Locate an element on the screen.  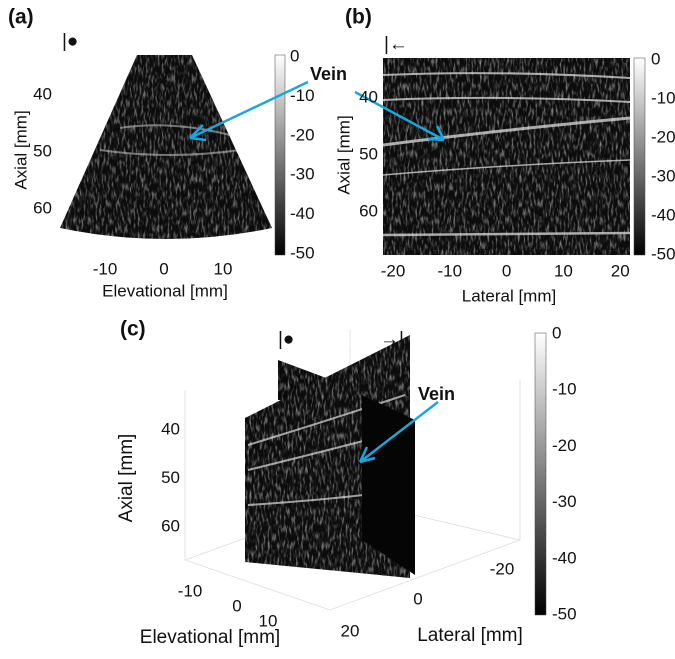
probe-marker: |← is located at coordinates (396, 44).